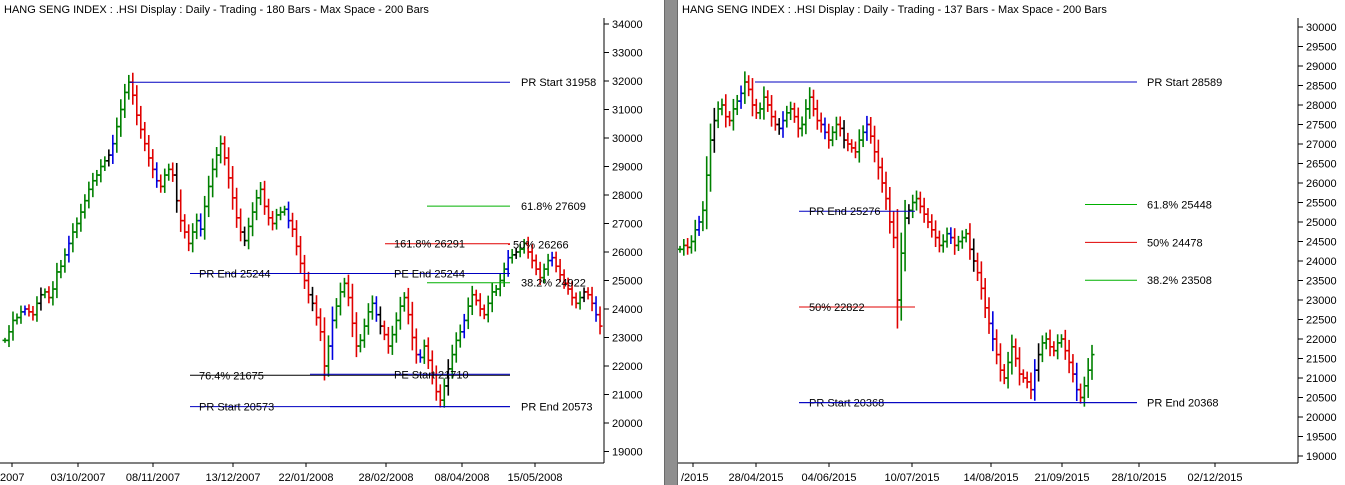 Image resolution: width=1345 pixels, height=485 pixels. I want to click on y-tick-label: 19500, so click(1321, 438).